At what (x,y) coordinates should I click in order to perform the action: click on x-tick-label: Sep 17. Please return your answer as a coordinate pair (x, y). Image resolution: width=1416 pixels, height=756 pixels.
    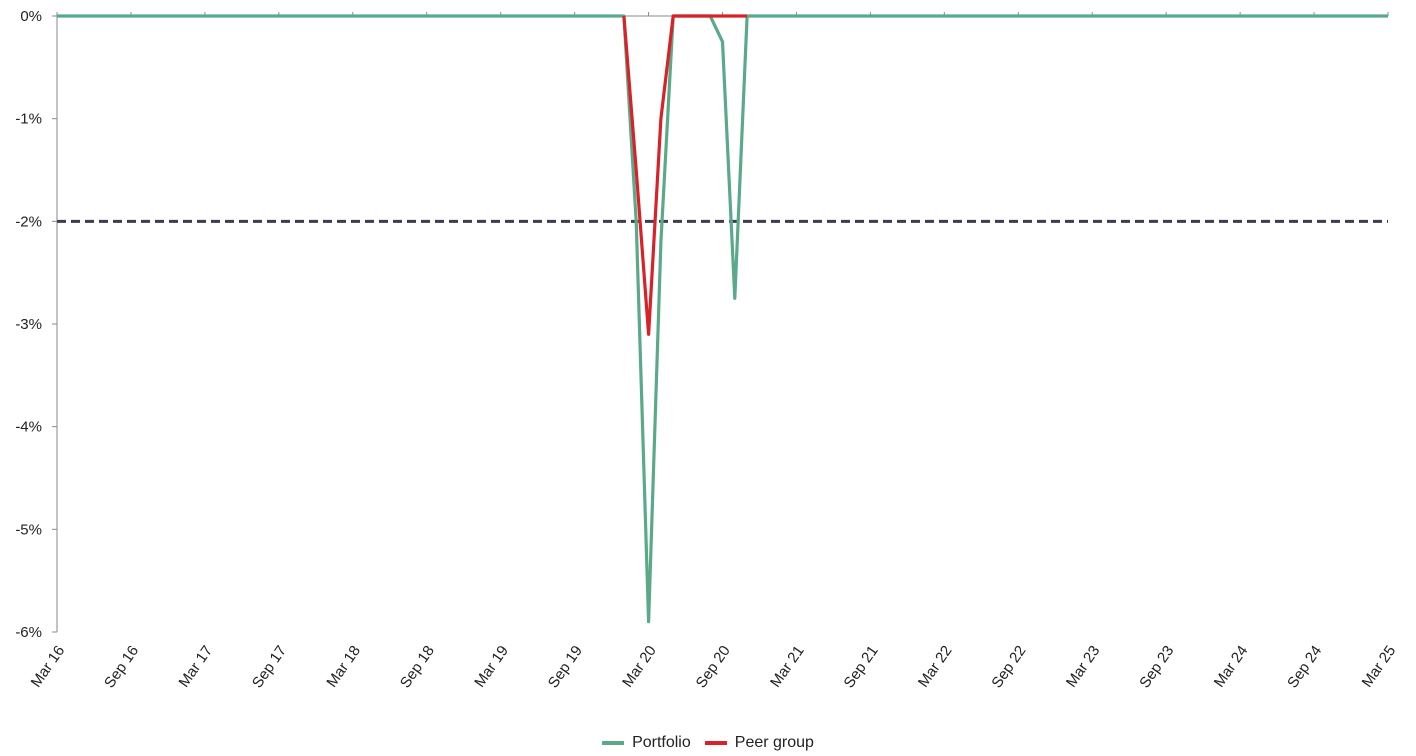
    Looking at the image, I should click on (269, 667).